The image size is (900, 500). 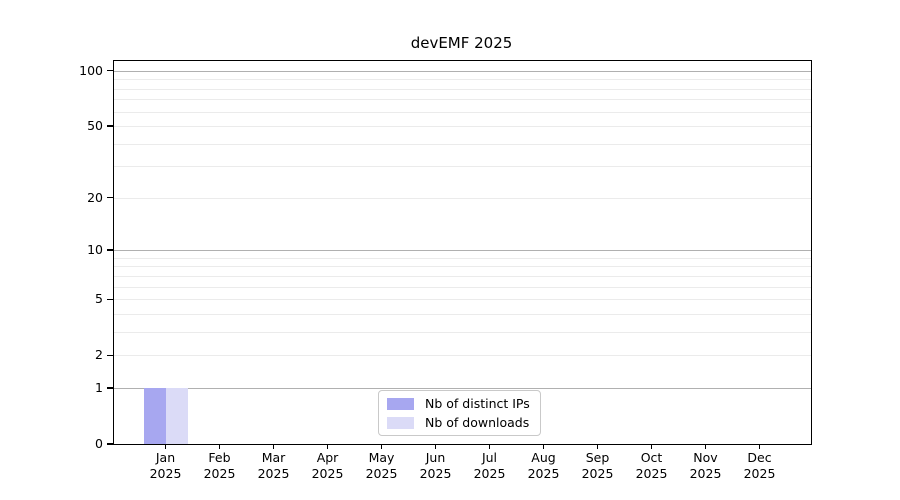 I want to click on x-tick-label-month: Sep, so click(x=597, y=457).